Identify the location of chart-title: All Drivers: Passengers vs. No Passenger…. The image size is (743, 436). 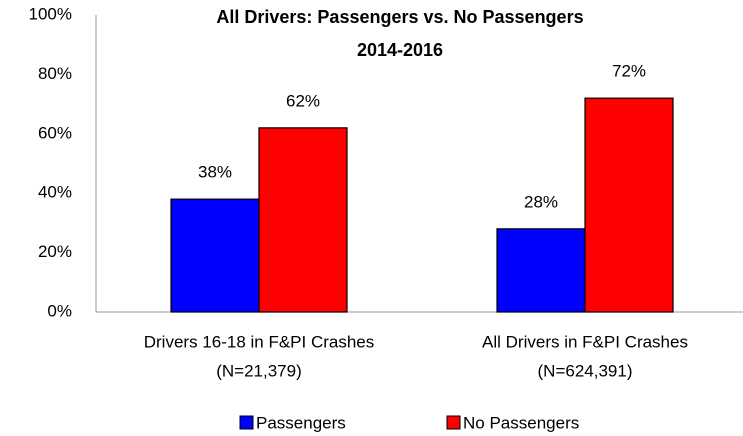
(399, 17).